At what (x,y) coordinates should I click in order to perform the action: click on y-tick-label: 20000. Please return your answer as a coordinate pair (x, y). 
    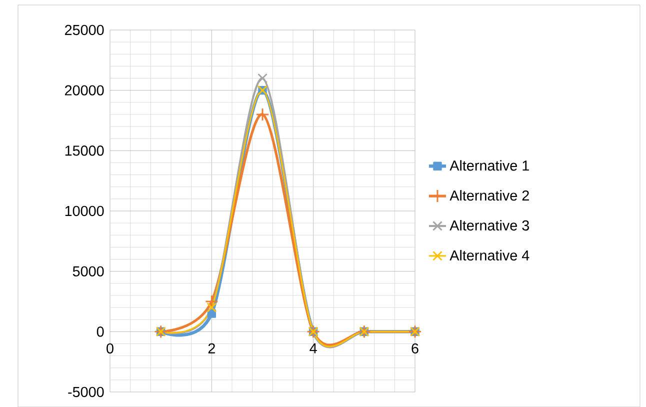
    Looking at the image, I should click on (84, 90).